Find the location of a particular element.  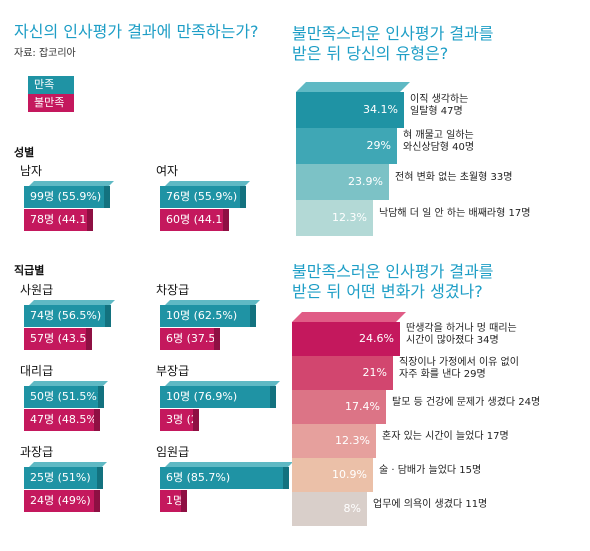

unsatisfied-bar: 3명 (23.1%) is located at coordinates (195, 420).